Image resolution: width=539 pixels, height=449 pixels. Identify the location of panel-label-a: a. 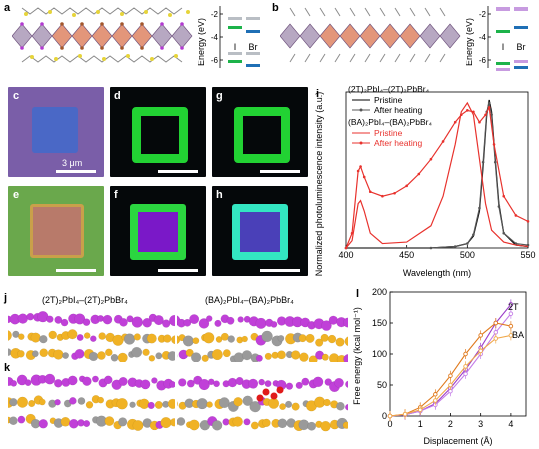
(7, 8).